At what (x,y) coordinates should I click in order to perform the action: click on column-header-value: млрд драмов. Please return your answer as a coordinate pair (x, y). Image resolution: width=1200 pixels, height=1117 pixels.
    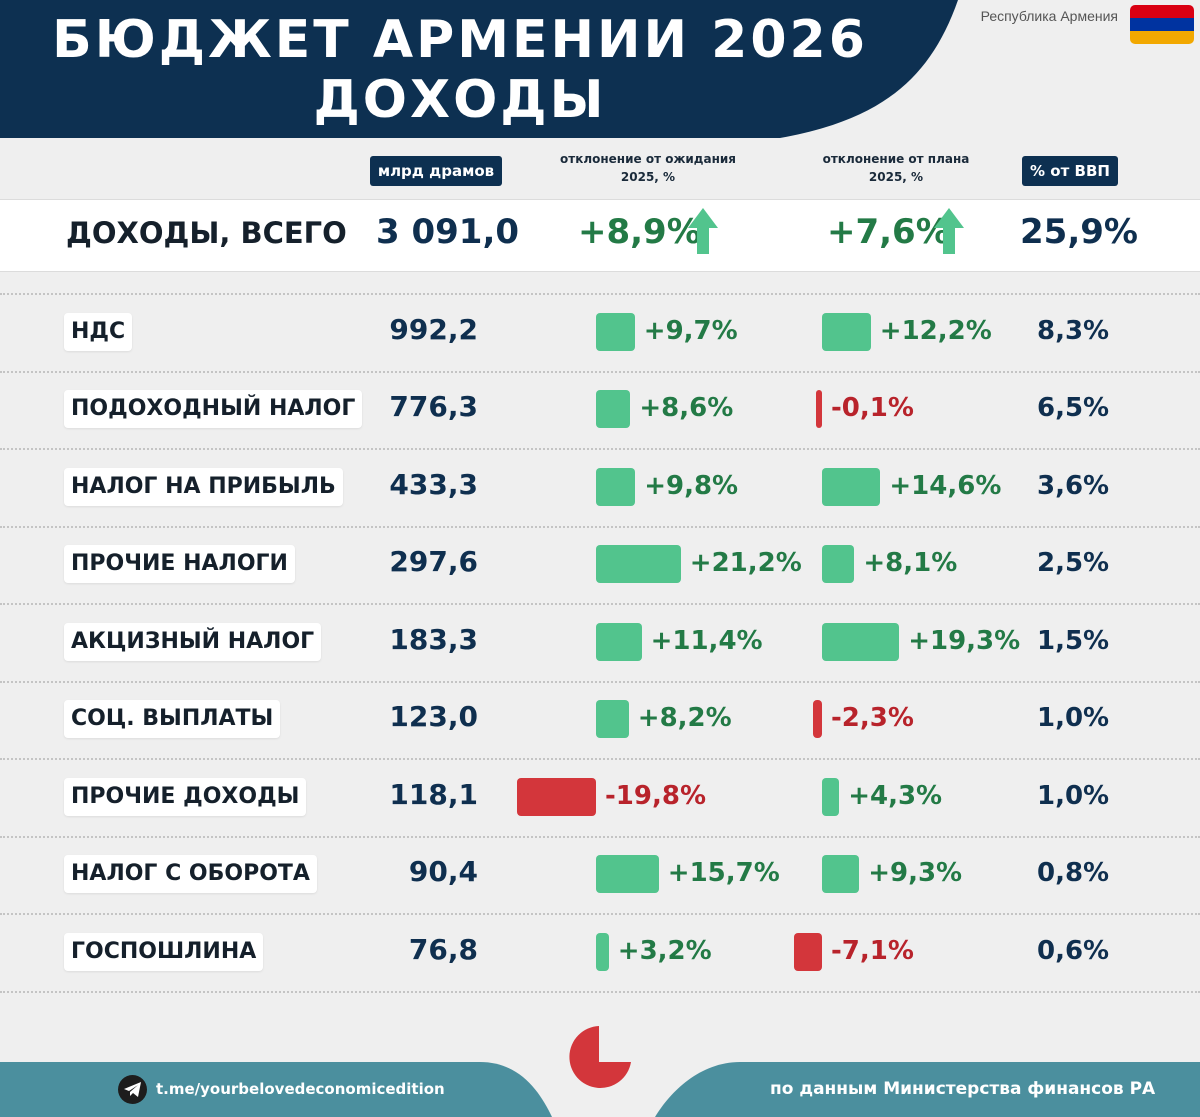
    Looking at the image, I should click on (436, 171).